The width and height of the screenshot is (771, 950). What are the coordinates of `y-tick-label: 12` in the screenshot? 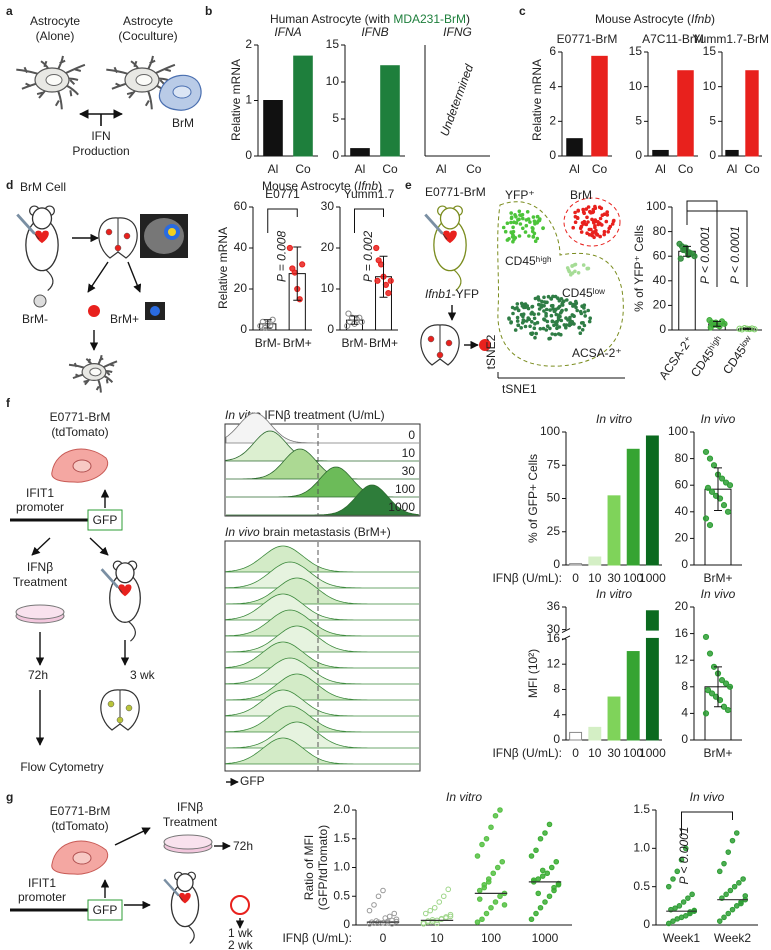 It's located at (554, 663).